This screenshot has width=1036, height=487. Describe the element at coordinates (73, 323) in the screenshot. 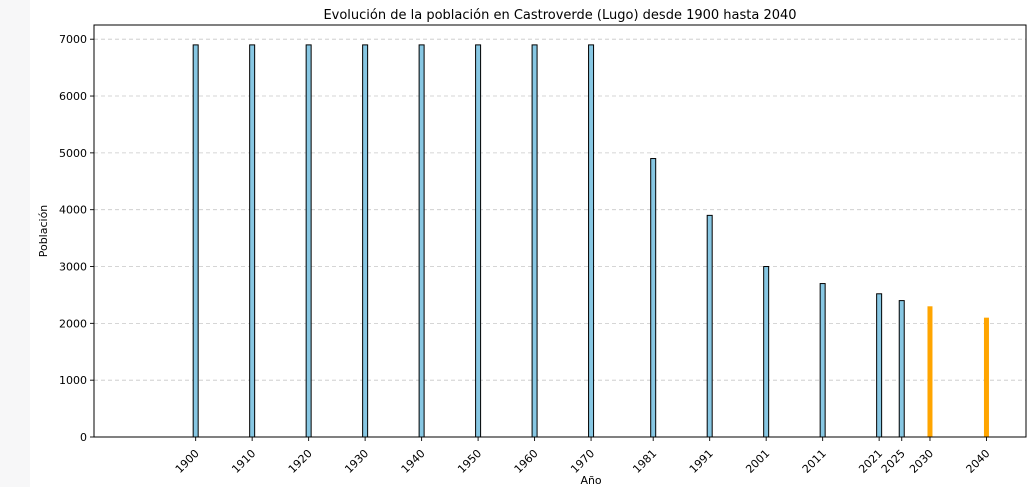

I see `y-tick-label: 2000` at that location.